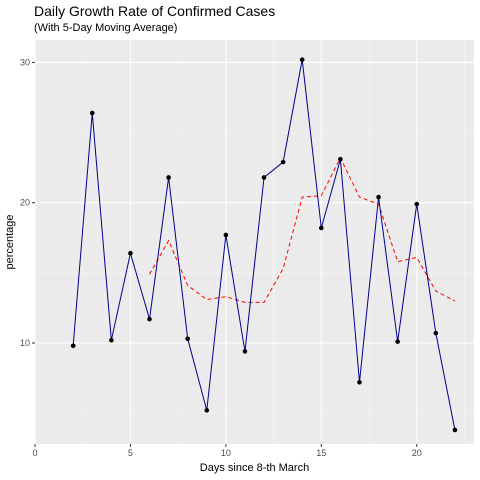 The height and width of the screenshot is (480, 480). What do you see at coordinates (25, 203) in the screenshot?
I see `y-tick-label: 20` at bounding box center [25, 203].